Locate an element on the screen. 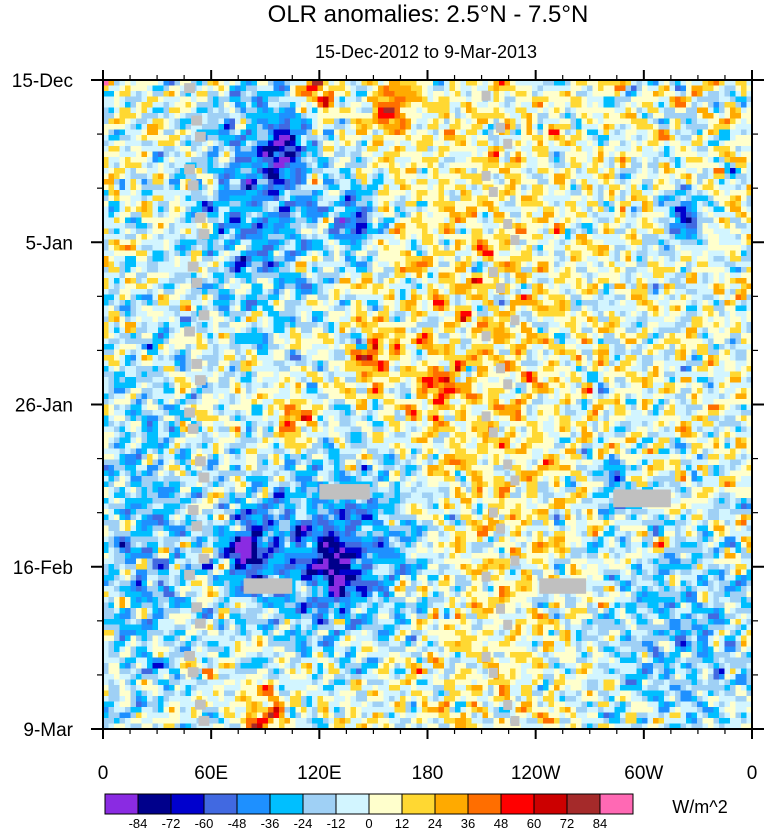 This screenshot has width=770, height=835. y-tick-label: 26-Jan is located at coordinates (44, 406).